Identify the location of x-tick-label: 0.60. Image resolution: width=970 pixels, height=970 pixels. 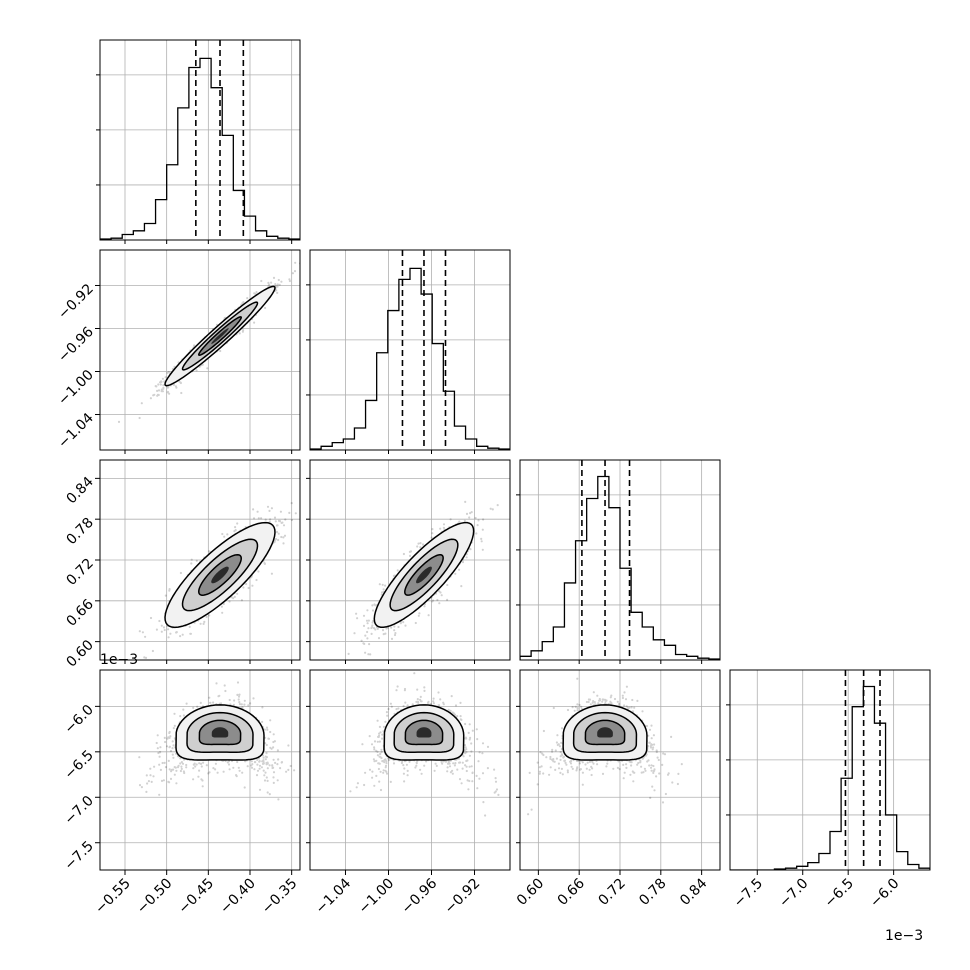
(530, 892).